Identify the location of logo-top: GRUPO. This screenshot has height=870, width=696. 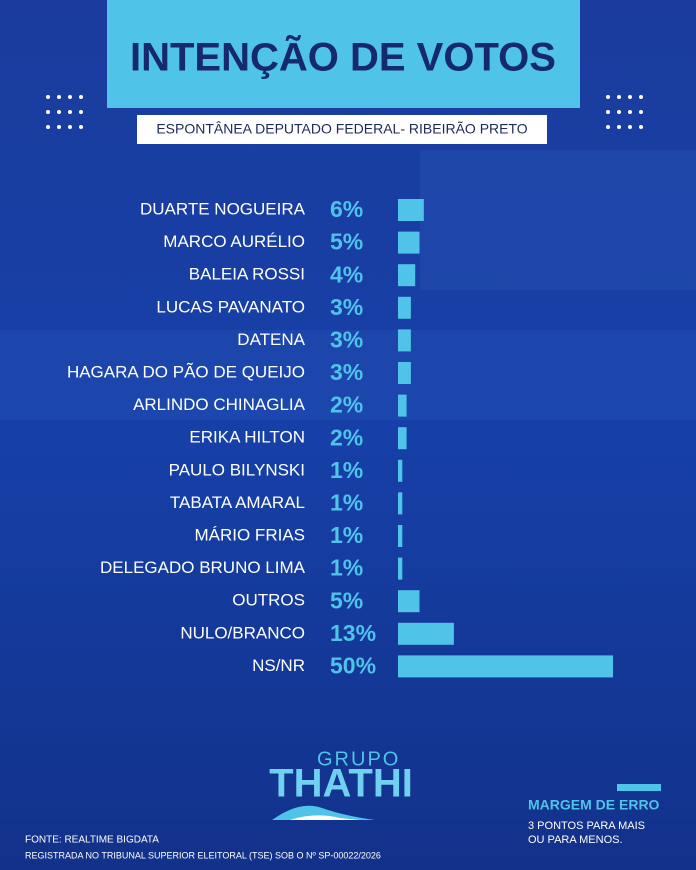
(358, 759).